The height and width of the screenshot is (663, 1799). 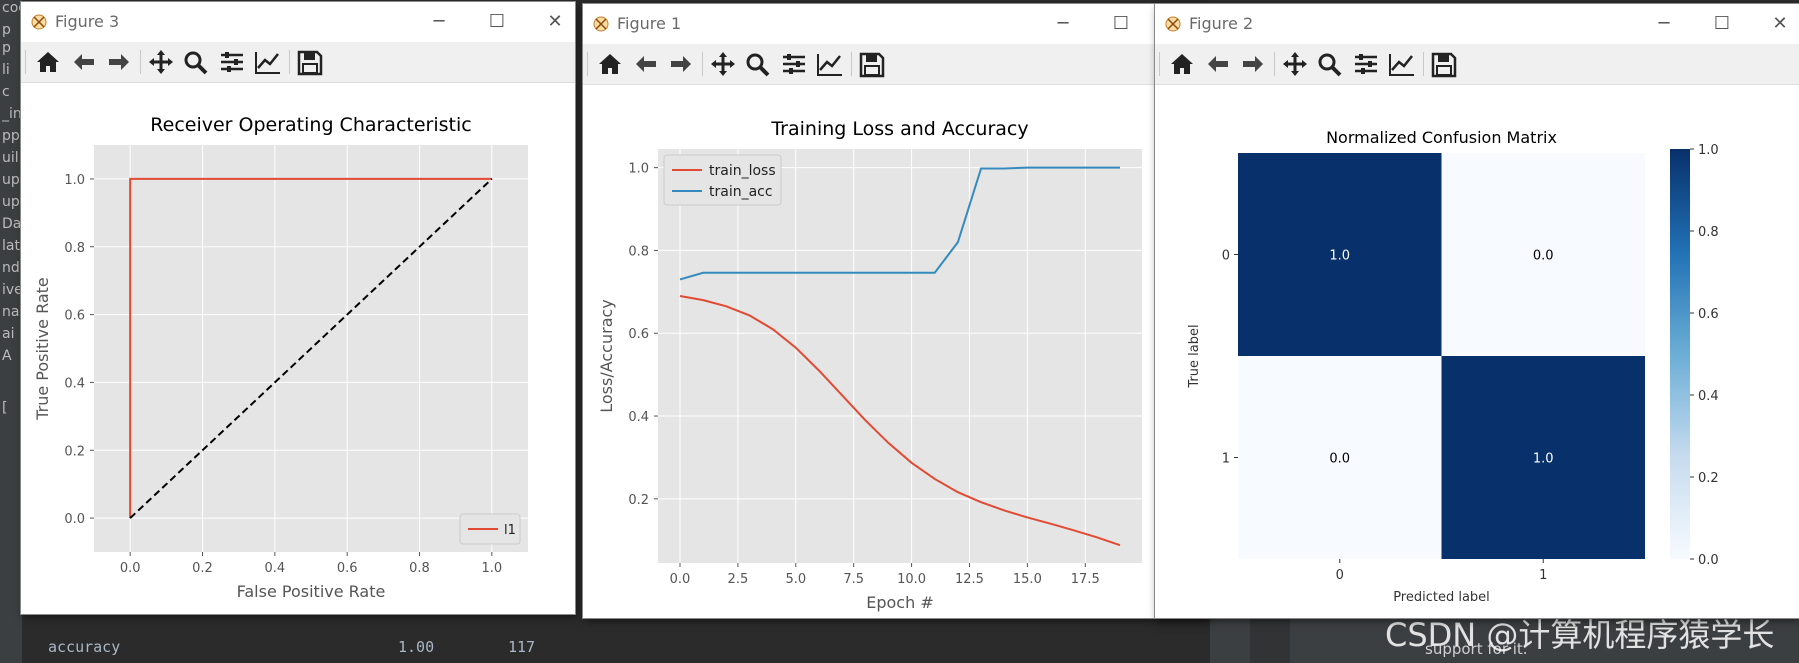 I want to click on y-tick-label: 0.0, so click(x=74, y=519).